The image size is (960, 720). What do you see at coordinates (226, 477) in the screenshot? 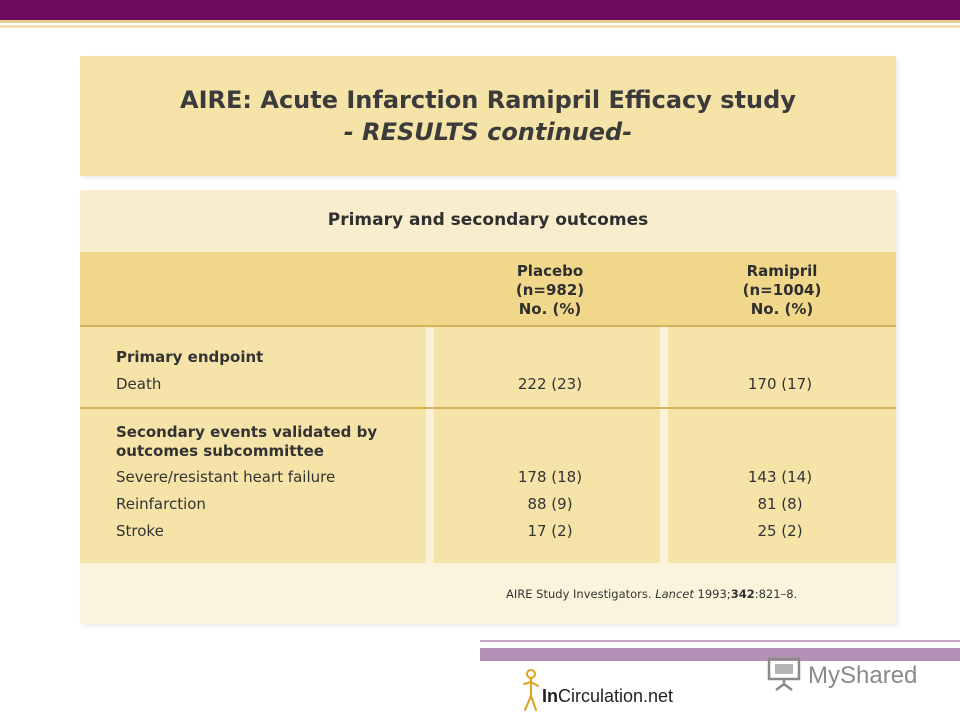
I see `row-label: Severe/resistant heart failure` at bounding box center [226, 477].